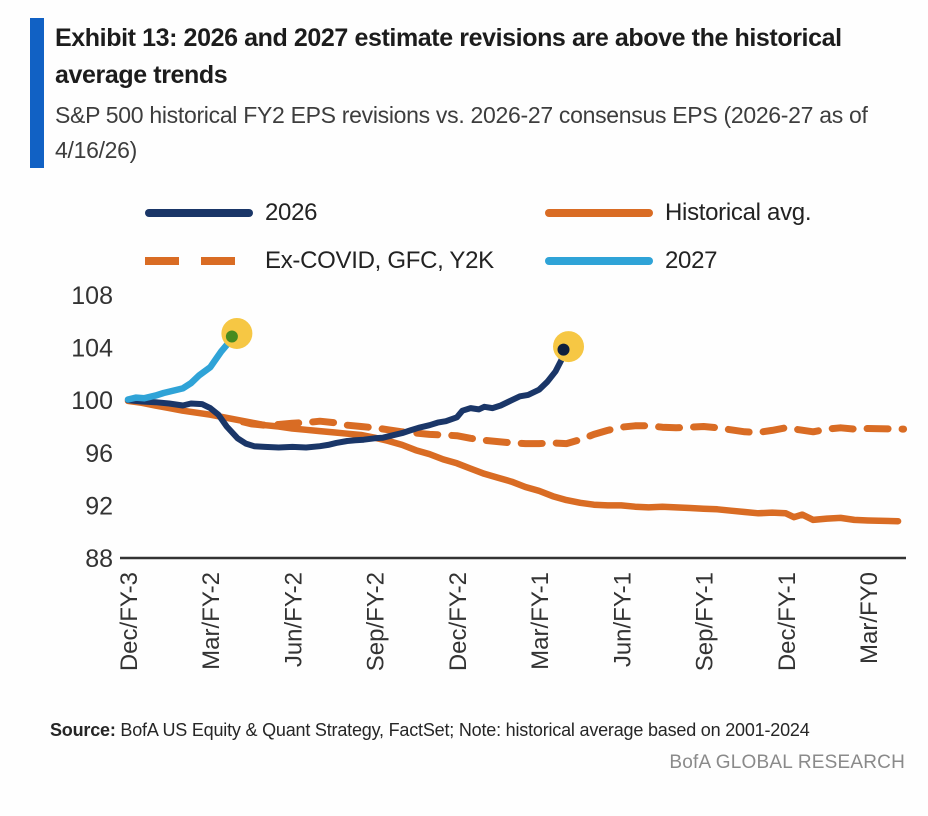 Image resolution: width=928 pixels, height=816 pixels. I want to click on y-axis-tick-label: 96, so click(99, 454).